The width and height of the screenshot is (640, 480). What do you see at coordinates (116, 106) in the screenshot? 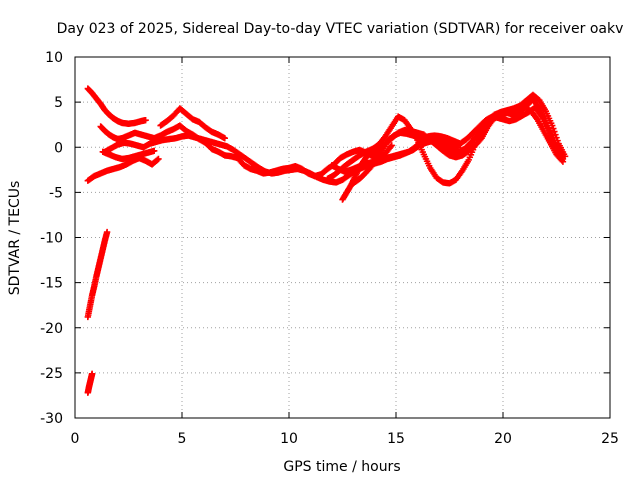
I see `series-track-a` at bounding box center [116, 106].